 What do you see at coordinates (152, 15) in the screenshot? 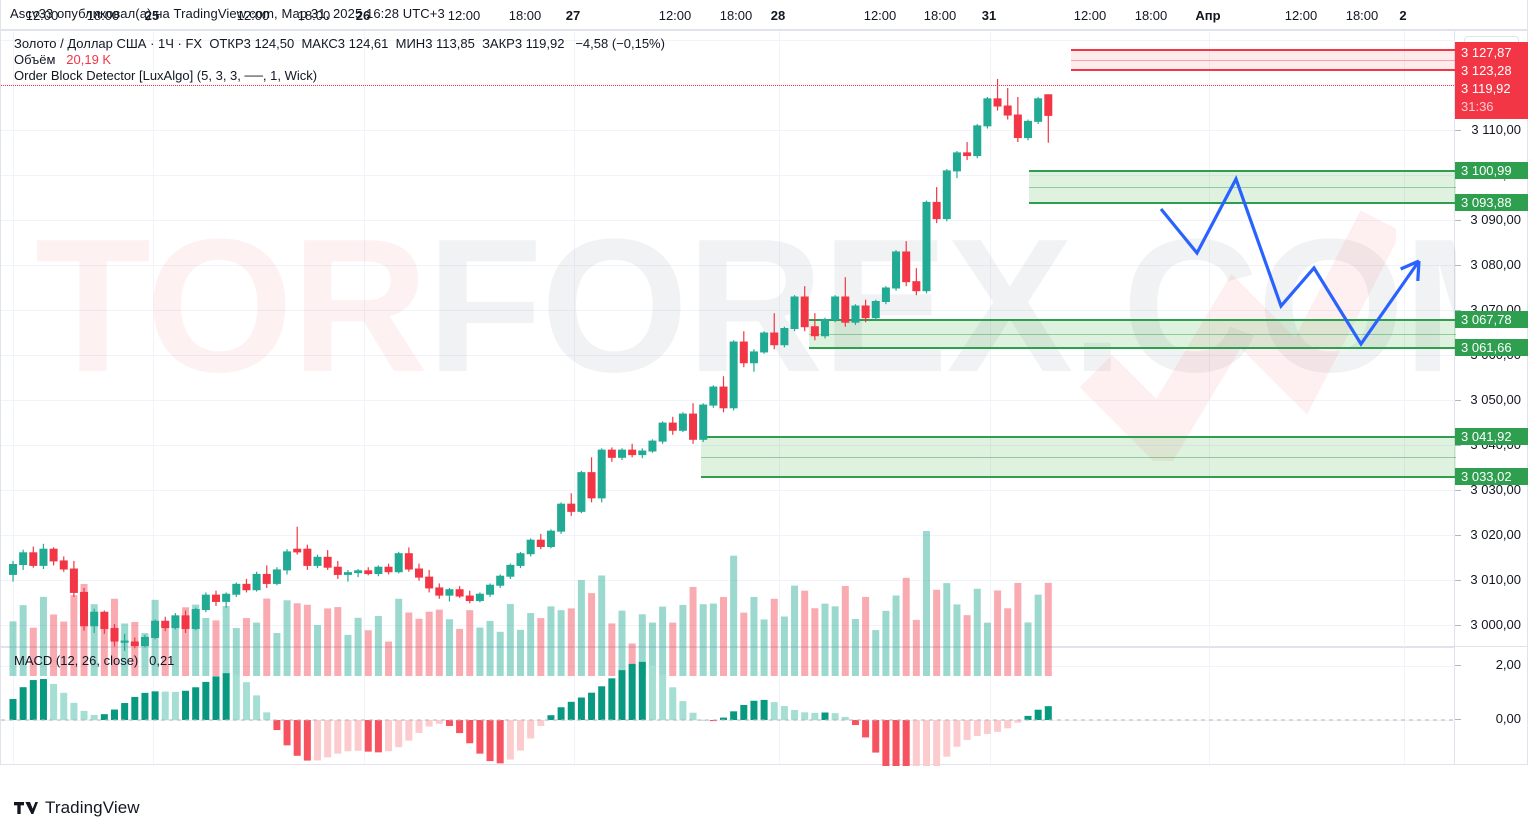
I see `time-axis-label: 25` at bounding box center [152, 15].